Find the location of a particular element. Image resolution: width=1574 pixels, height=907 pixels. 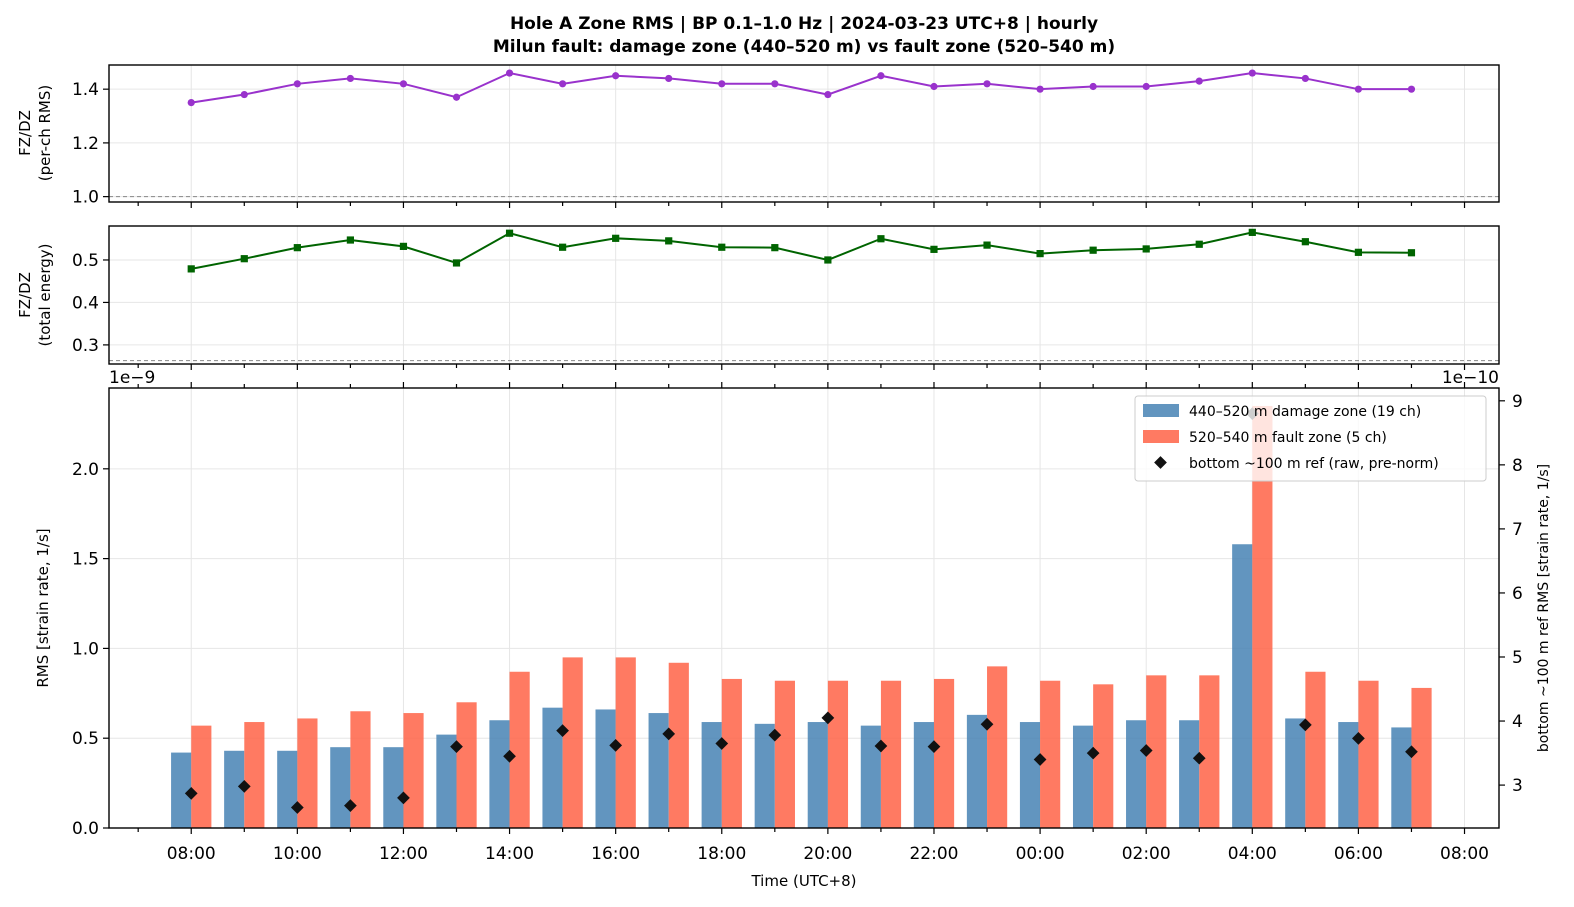

xtick-label: 12:00 is located at coordinates (403, 854).